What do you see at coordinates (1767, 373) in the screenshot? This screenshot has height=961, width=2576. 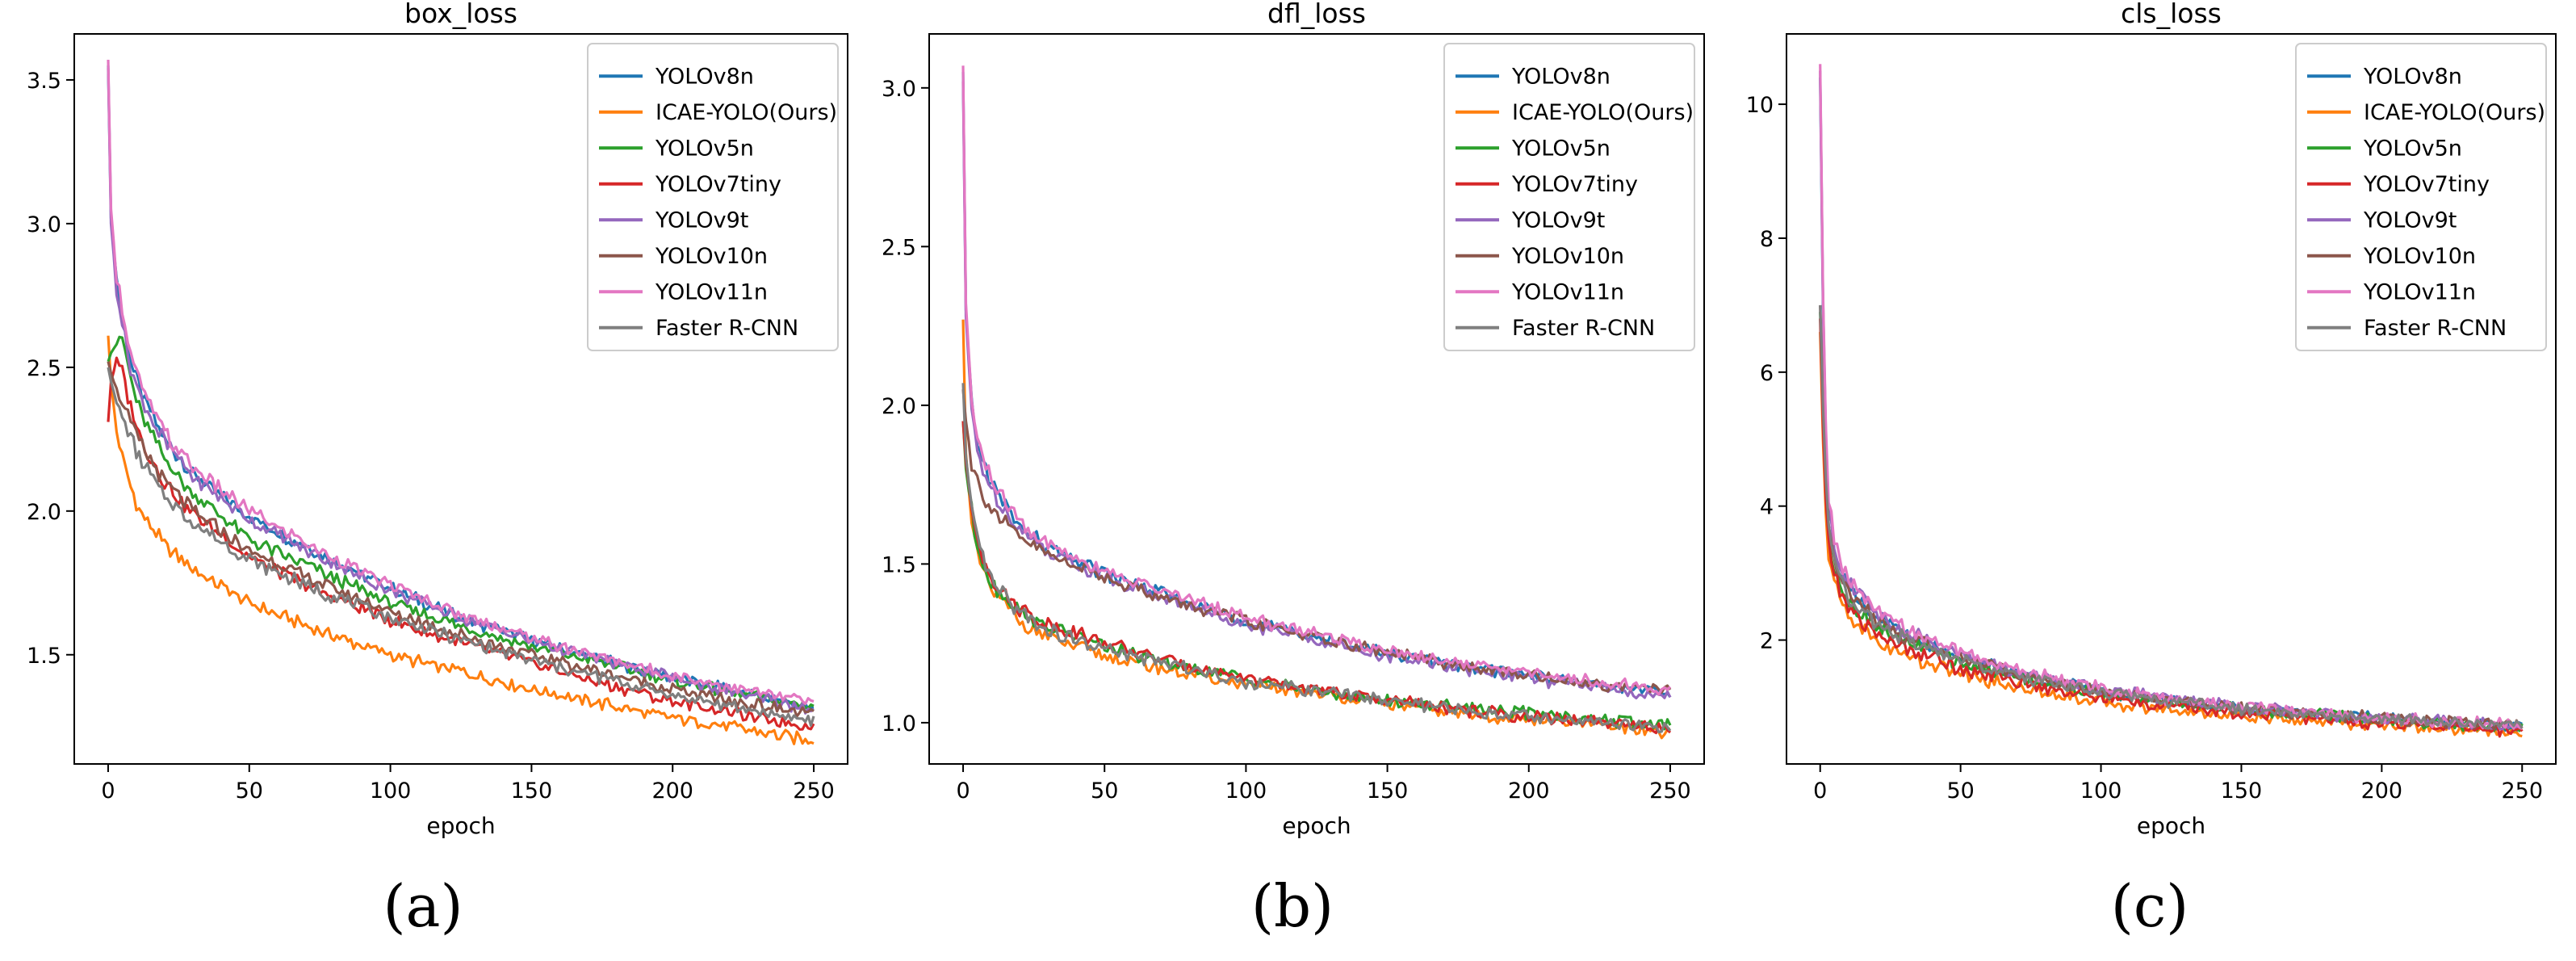 I see `y-tick-label: 6` at bounding box center [1767, 373].